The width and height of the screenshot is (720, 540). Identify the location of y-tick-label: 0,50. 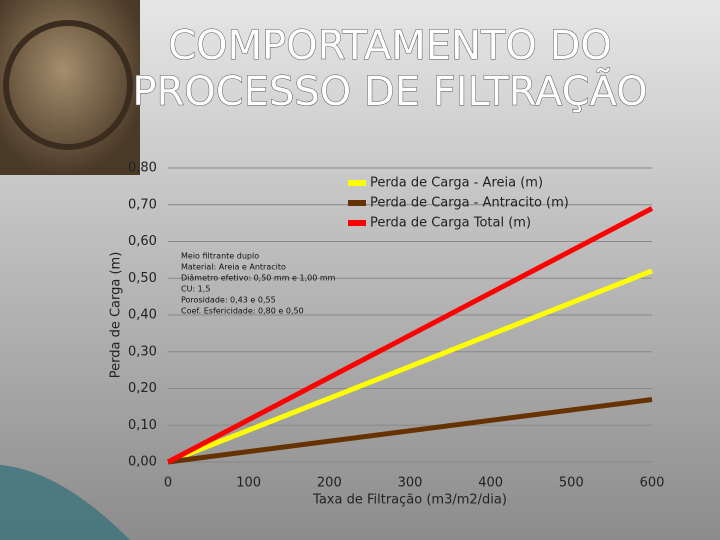
(142, 278).